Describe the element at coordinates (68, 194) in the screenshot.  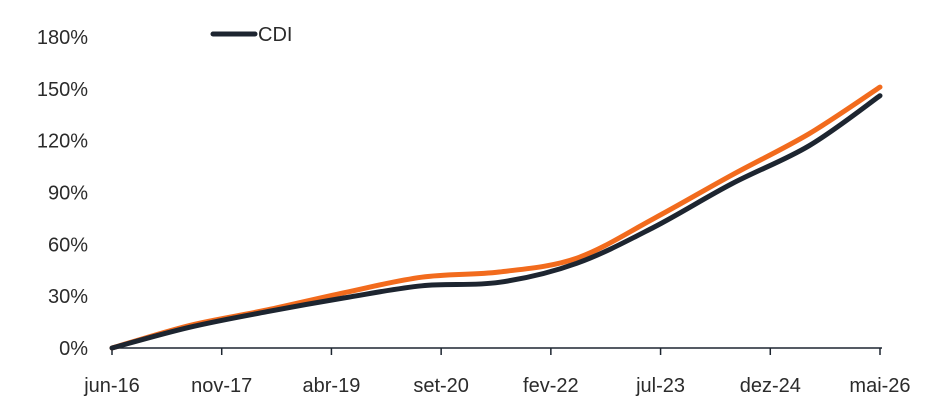
I see `y-tick-label: 90%` at that location.